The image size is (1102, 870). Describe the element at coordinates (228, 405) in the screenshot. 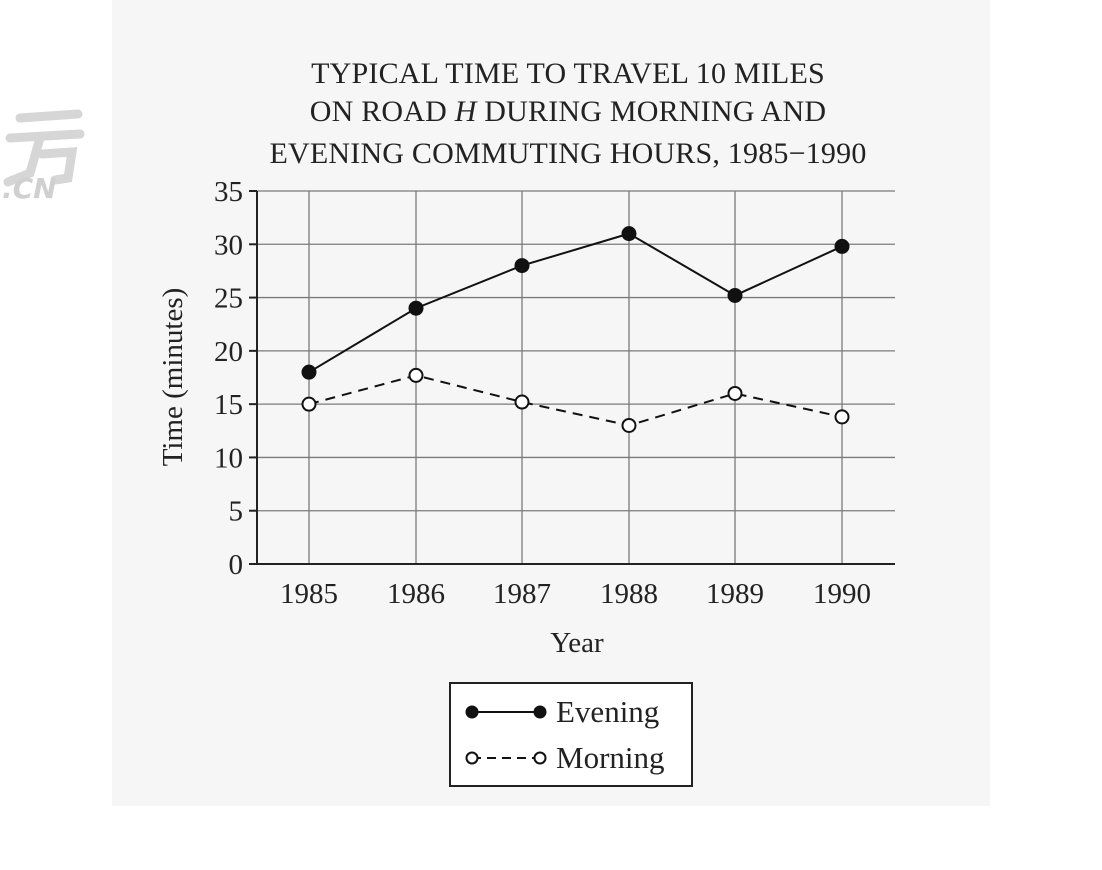

I see `y-tick-label: 15` at that location.